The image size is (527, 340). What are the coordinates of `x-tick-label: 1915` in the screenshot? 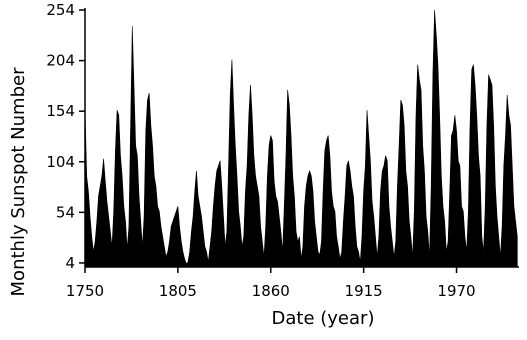 It's located at (364, 291).